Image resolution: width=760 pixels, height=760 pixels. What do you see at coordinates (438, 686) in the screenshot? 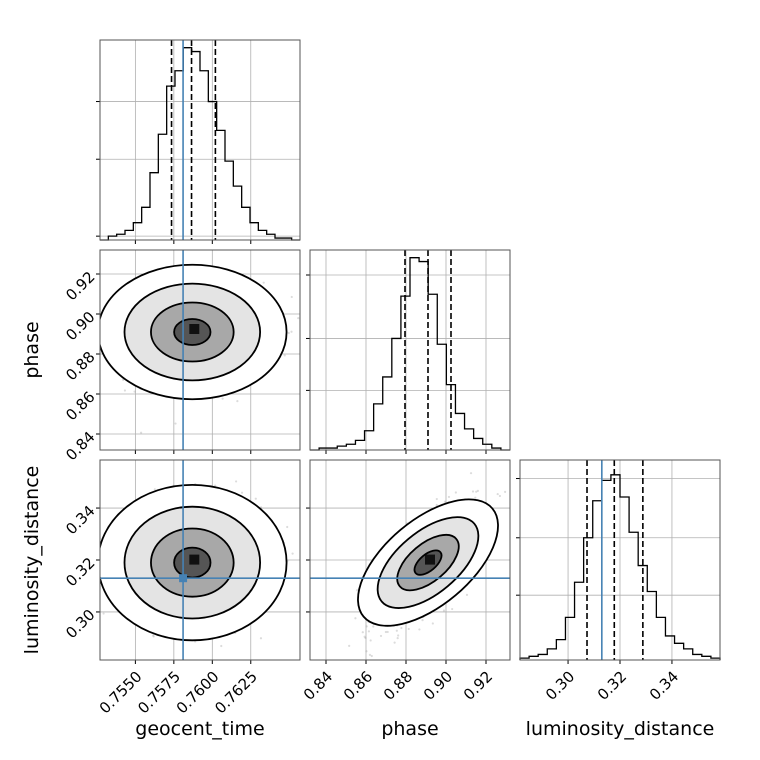
I see `x-tick-label: 0.90` at bounding box center [438, 686].